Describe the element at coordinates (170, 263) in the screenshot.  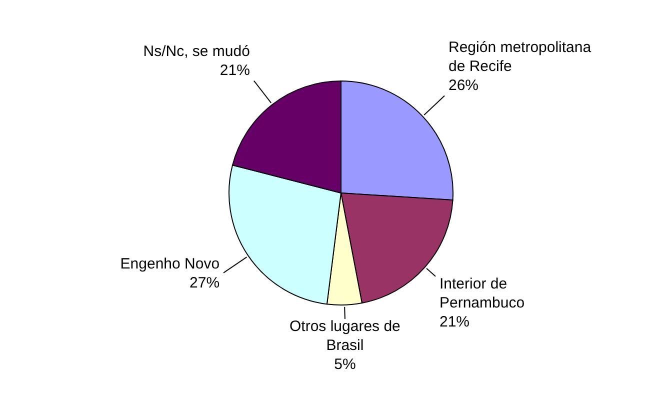
I see `slice-label: Engenho Novo` at that location.